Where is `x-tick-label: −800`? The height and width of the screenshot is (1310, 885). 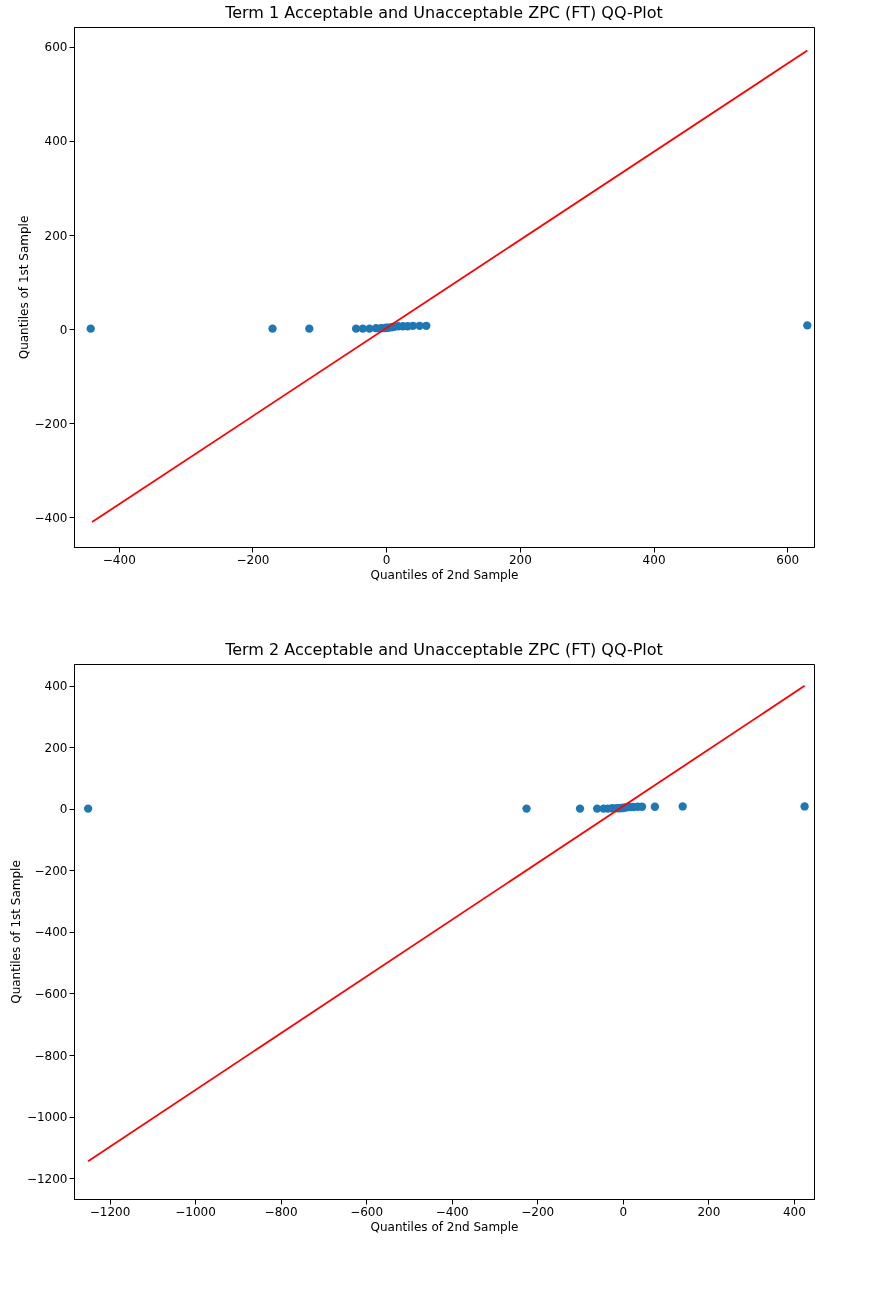
x-tick-label: −800 is located at coordinates (281, 1211).